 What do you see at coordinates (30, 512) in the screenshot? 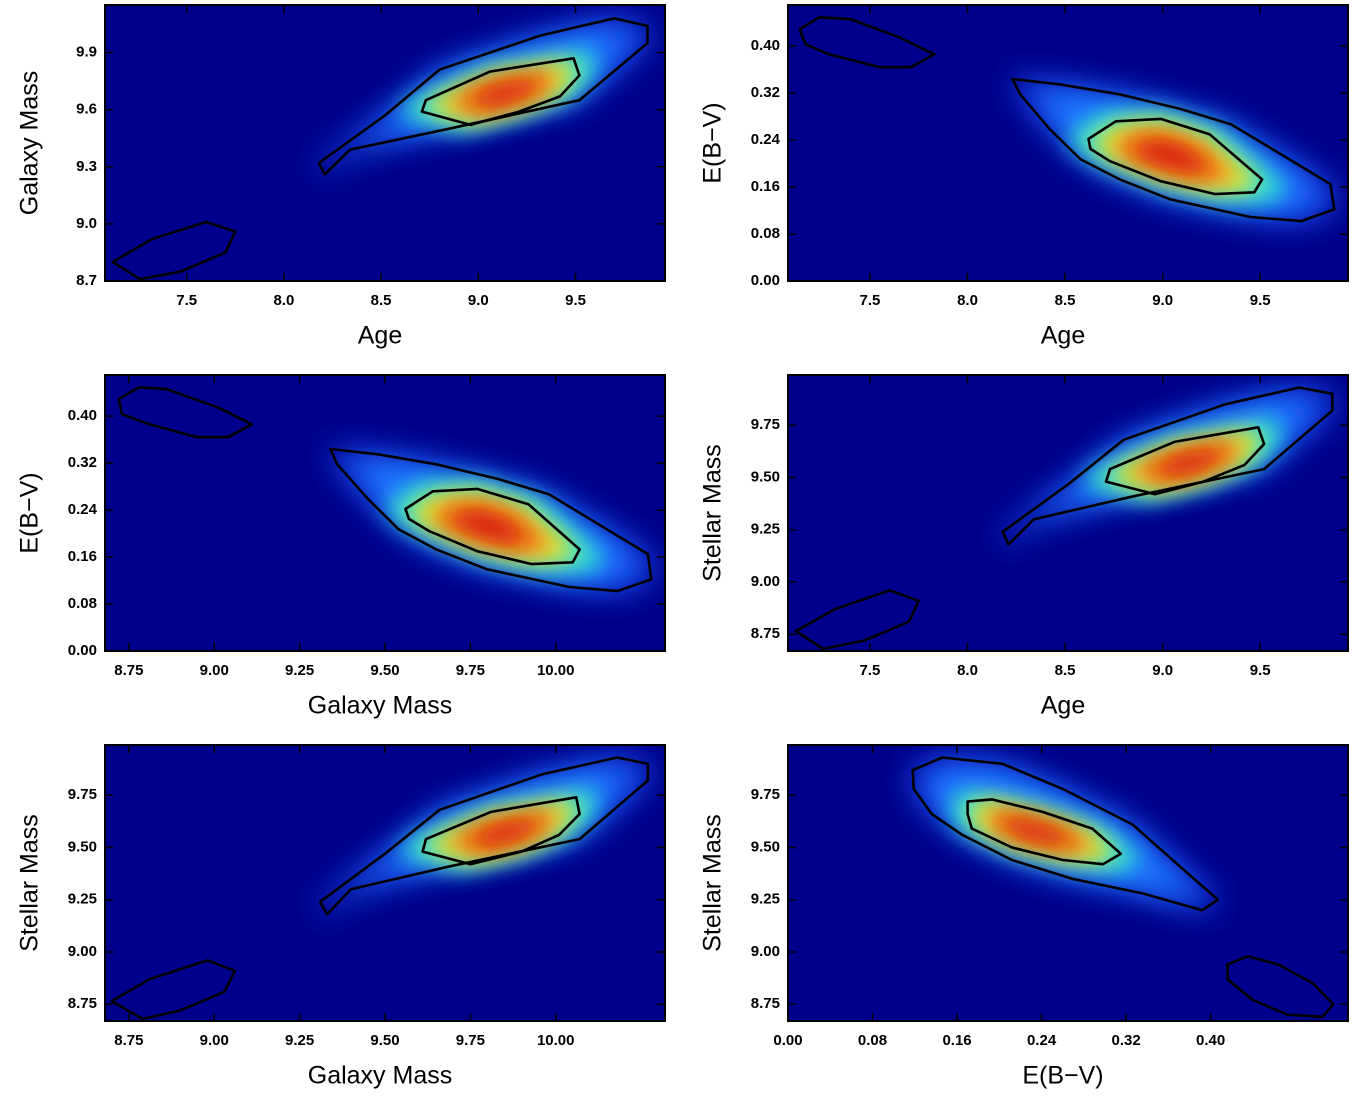
I see `y-axis-label: E(B−V)` at bounding box center [30, 512].